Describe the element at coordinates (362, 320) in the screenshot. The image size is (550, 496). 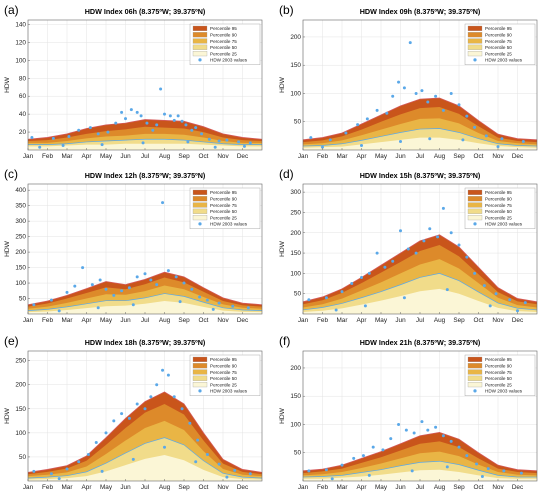
I see `x-tick-label: Apr` at that location.